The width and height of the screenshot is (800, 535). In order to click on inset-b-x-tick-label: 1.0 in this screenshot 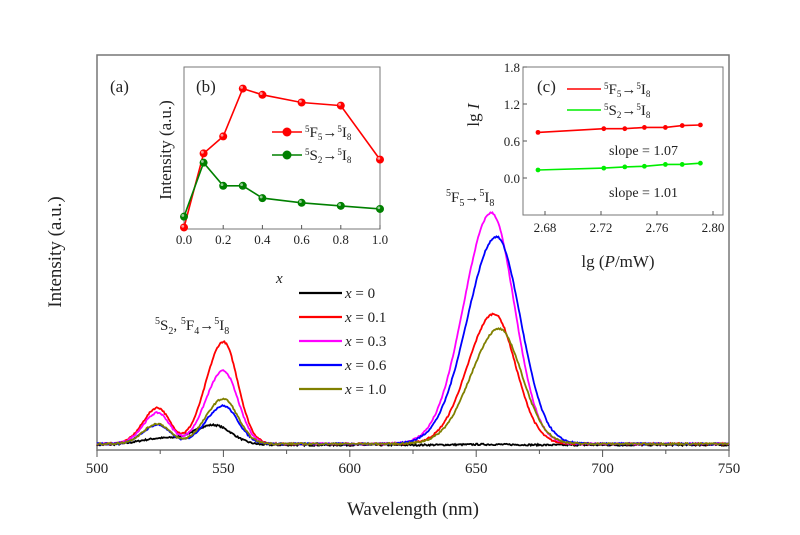, I will do `click(380, 239)`.